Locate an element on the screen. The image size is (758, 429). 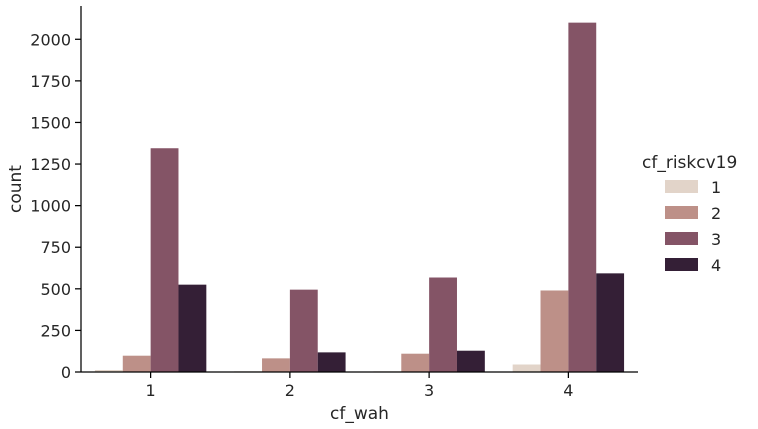
legend: cf_riskcv19 1 2 3 4 is located at coordinates (689, 214).